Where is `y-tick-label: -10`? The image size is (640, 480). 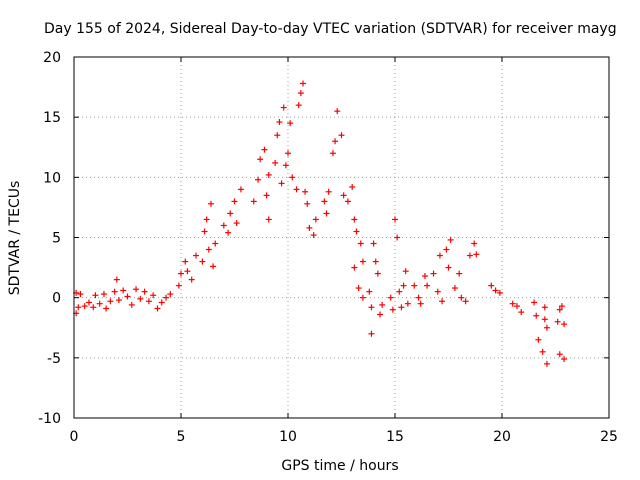 y-tick-label: -10 is located at coordinates (49, 419).